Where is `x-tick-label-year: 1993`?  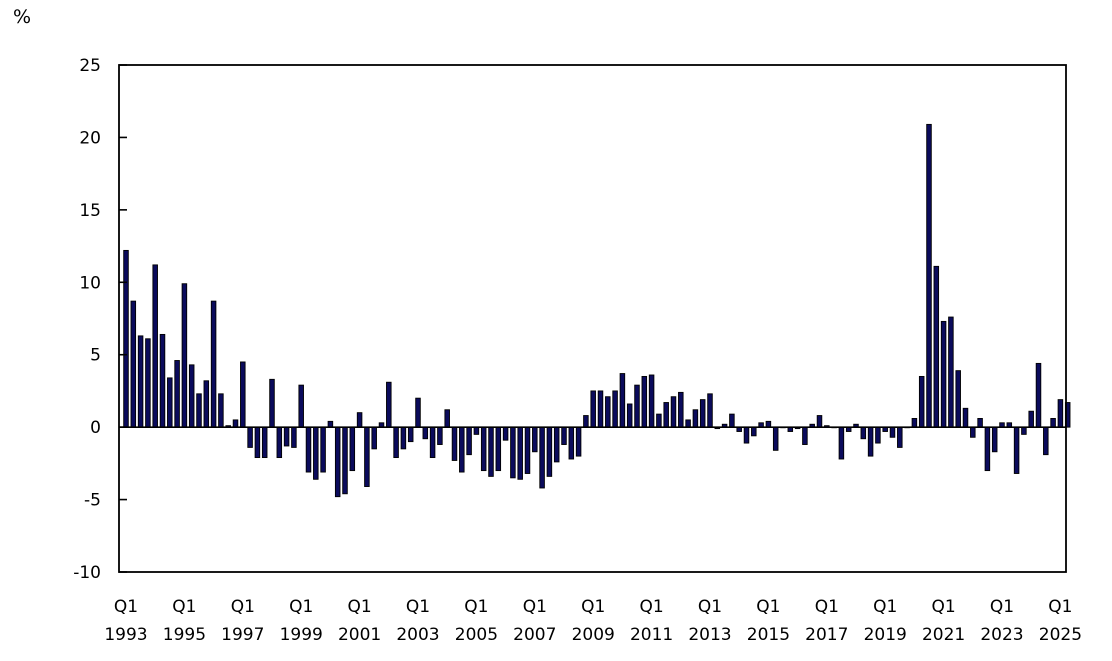
x-tick-label-year: 1993 is located at coordinates (125, 635).